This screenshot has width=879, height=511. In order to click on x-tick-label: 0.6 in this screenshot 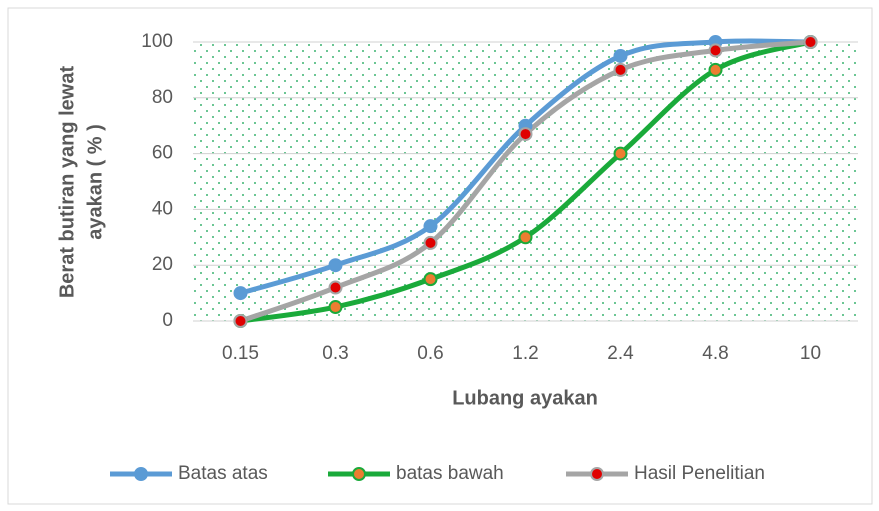, I will do `click(430, 353)`.